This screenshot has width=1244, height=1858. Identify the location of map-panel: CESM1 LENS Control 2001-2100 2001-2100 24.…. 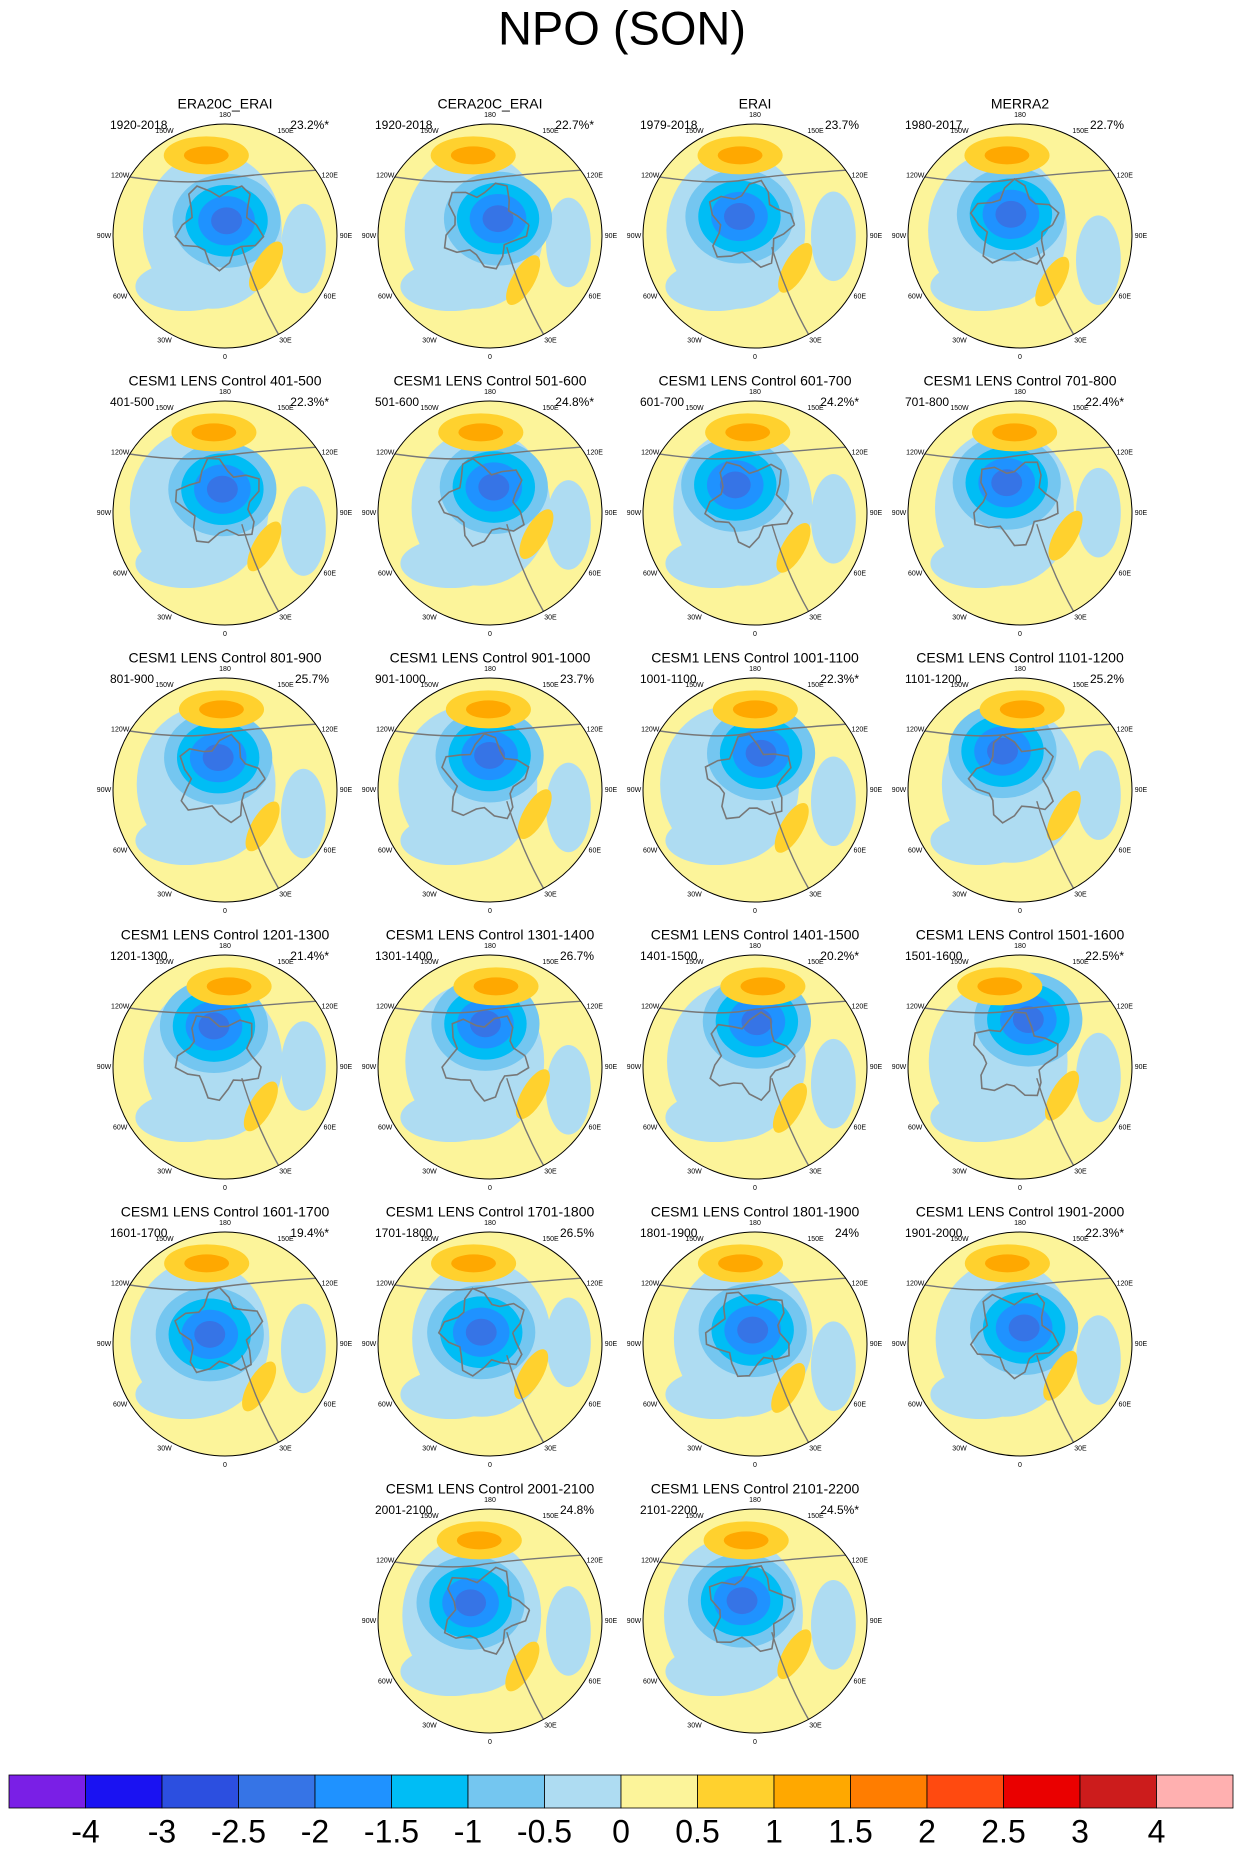
(490, 1613).